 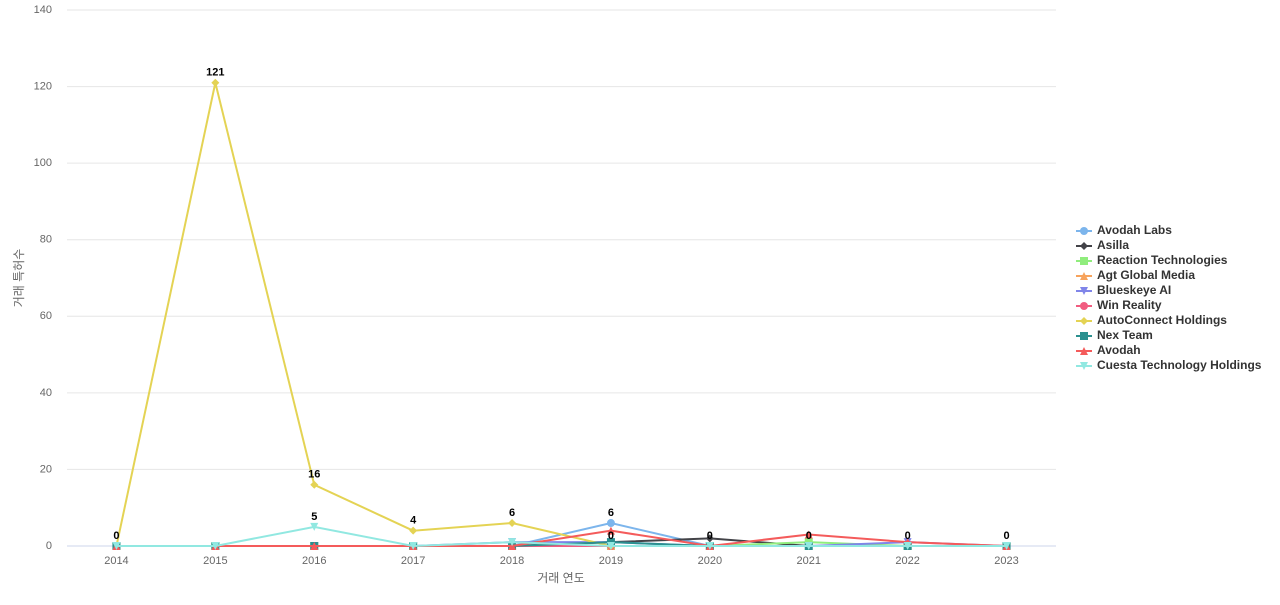 What do you see at coordinates (43, 10) in the screenshot?
I see `y-tick-label: 140` at bounding box center [43, 10].